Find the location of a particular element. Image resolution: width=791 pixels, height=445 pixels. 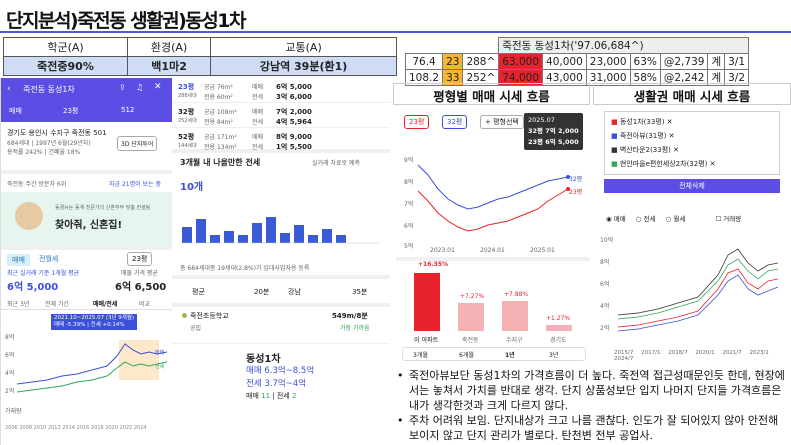

school-type: 공립 is located at coordinates (196, 328).